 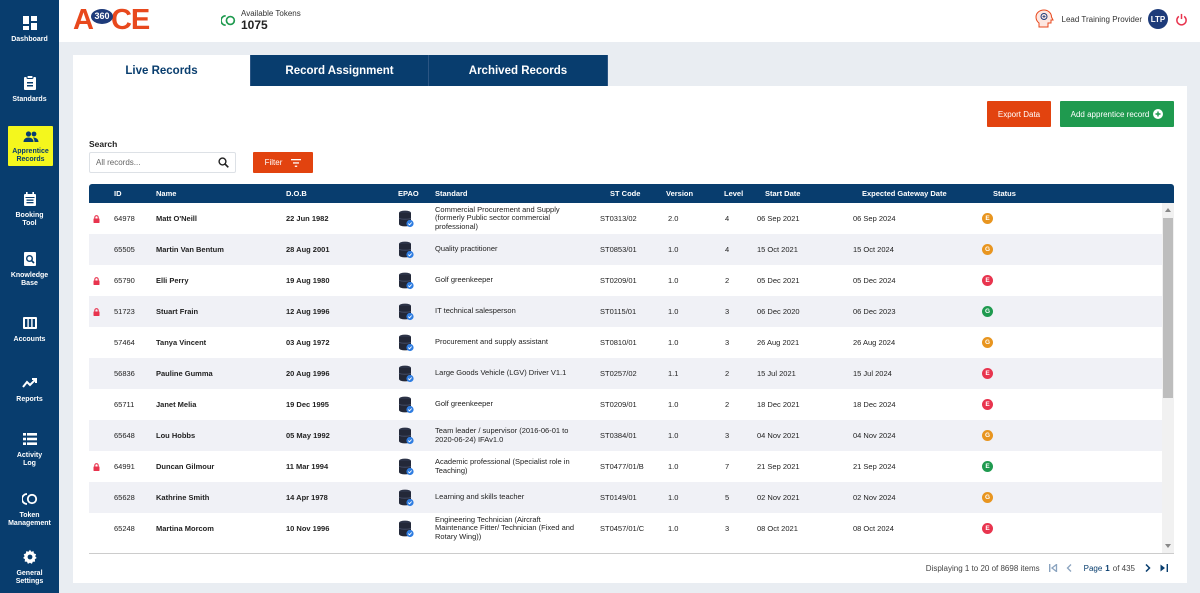 I want to click on last-page-icon, so click(x=1163, y=568).